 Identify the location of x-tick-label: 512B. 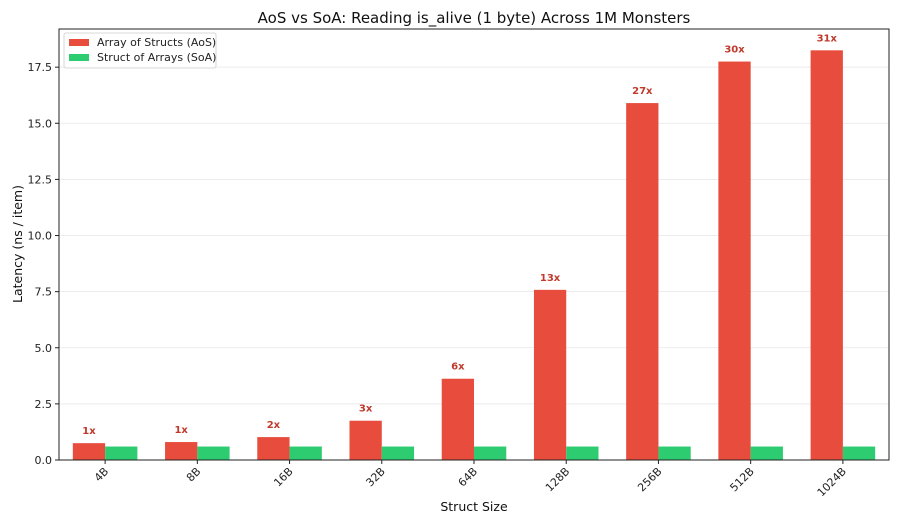
(741, 479).